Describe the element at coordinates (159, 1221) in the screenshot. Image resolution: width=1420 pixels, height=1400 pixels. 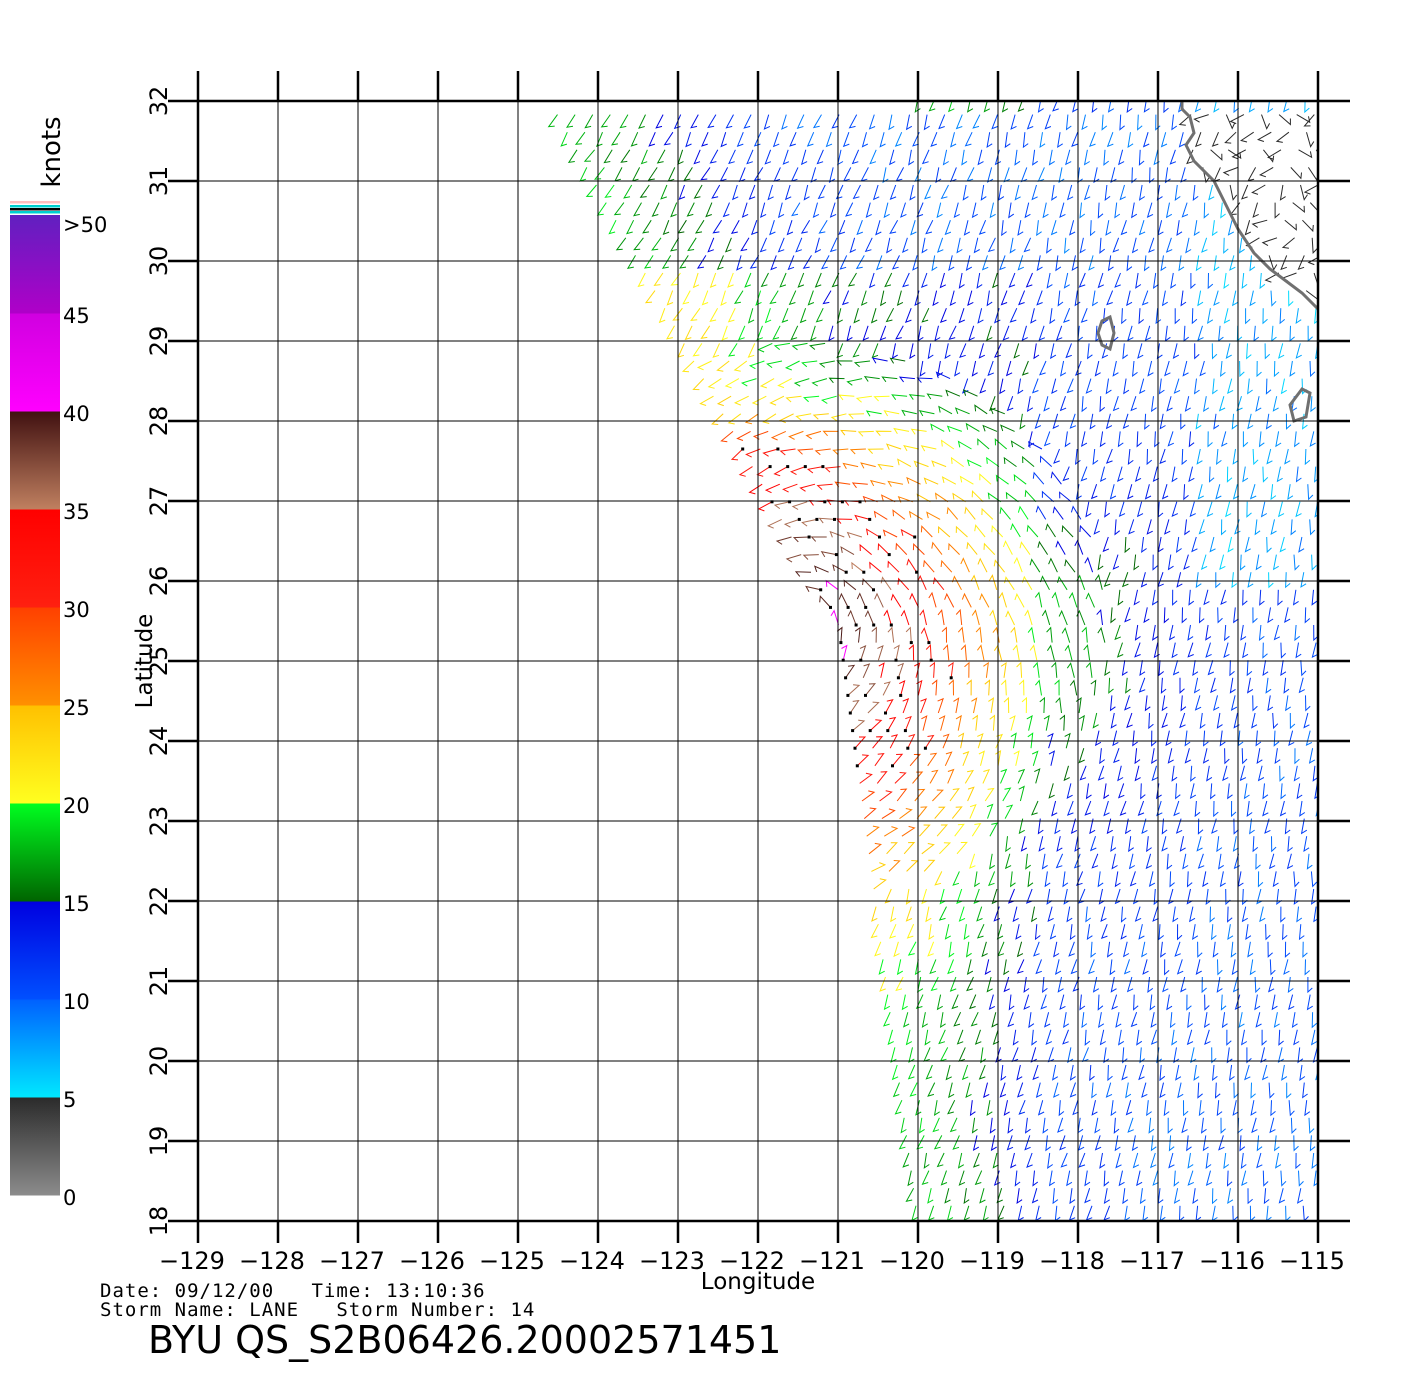
I see `lat-tick-label: 18` at that location.